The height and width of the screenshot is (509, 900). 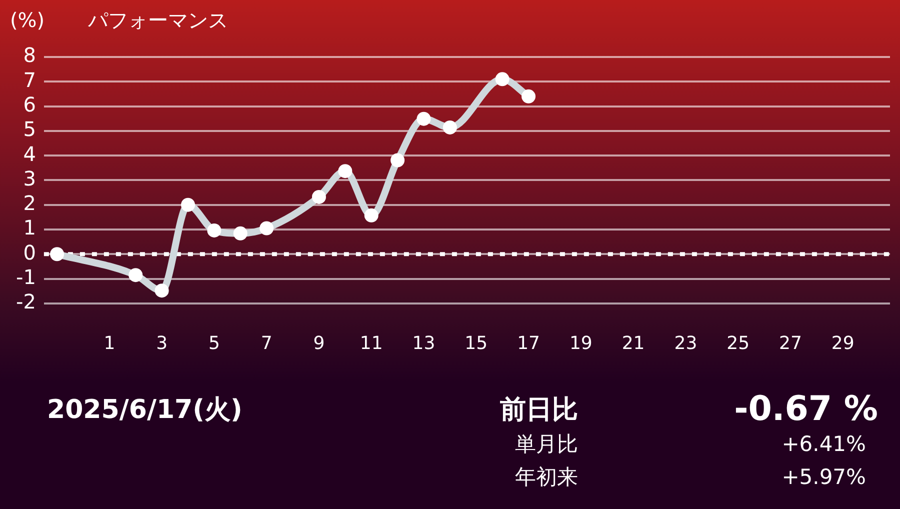 I want to click on text: -0.67 %, so click(x=806, y=409).